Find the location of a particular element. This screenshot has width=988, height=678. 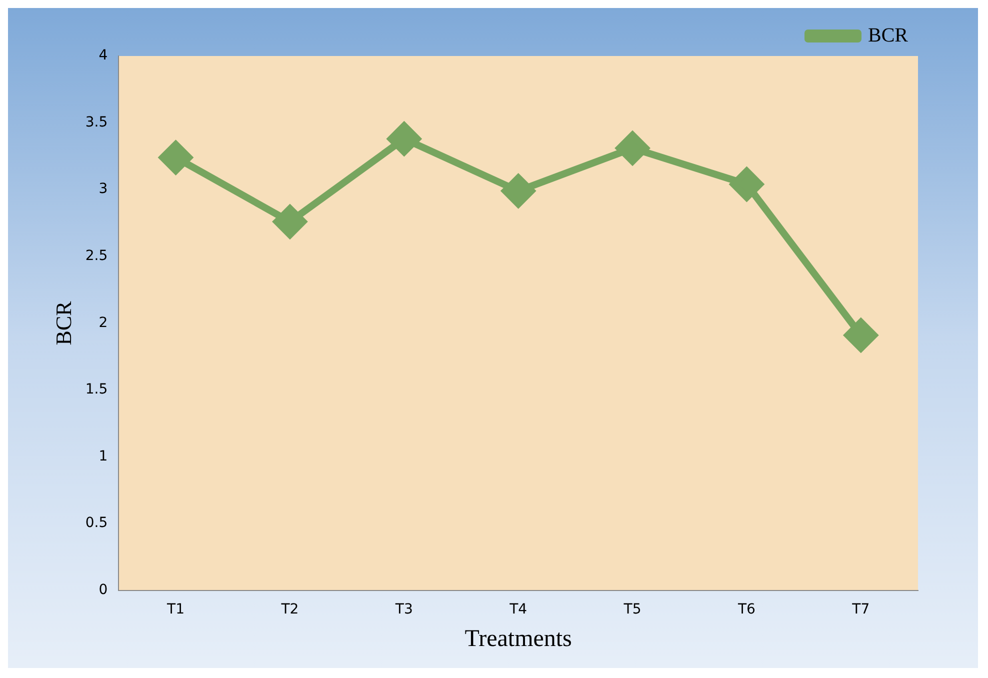

y-tick-label: 4 is located at coordinates (103, 56).